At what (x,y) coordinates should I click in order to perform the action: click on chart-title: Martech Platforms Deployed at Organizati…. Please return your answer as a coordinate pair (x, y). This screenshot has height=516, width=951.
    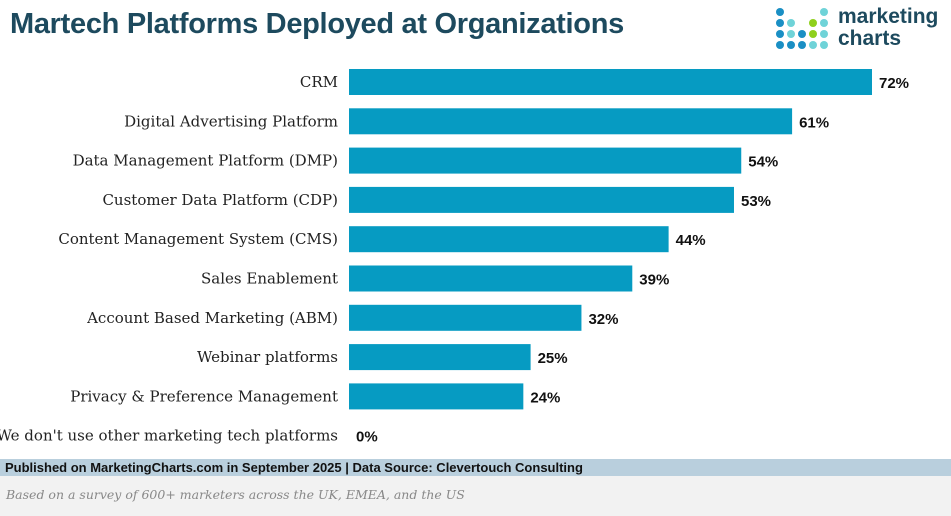
    Looking at the image, I should click on (317, 24).